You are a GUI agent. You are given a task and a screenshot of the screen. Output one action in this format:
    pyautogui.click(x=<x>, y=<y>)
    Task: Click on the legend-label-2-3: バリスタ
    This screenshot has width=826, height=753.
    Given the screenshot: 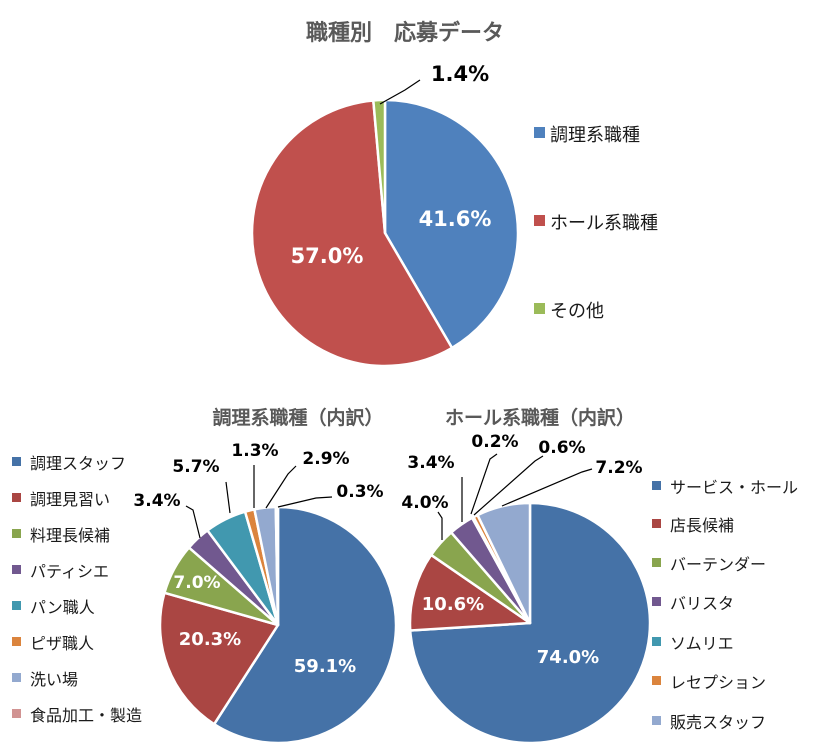 What is the action you would take?
    pyautogui.click(x=702, y=603)
    